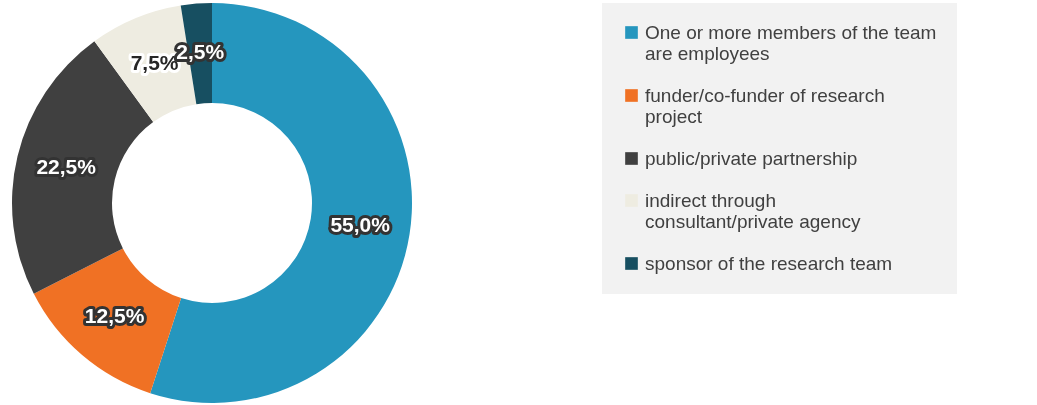  I want to click on data-label: 12,5%, so click(114, 316).